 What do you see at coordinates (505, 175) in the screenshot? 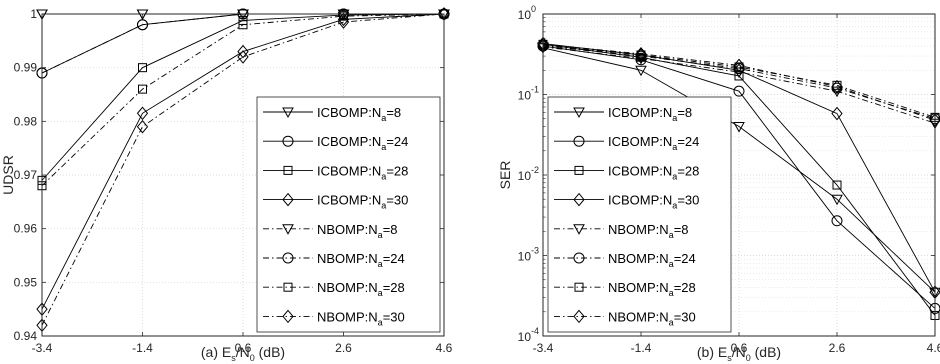
I see `chart-b-ylabel: SER` at bounding box center [505, 175].